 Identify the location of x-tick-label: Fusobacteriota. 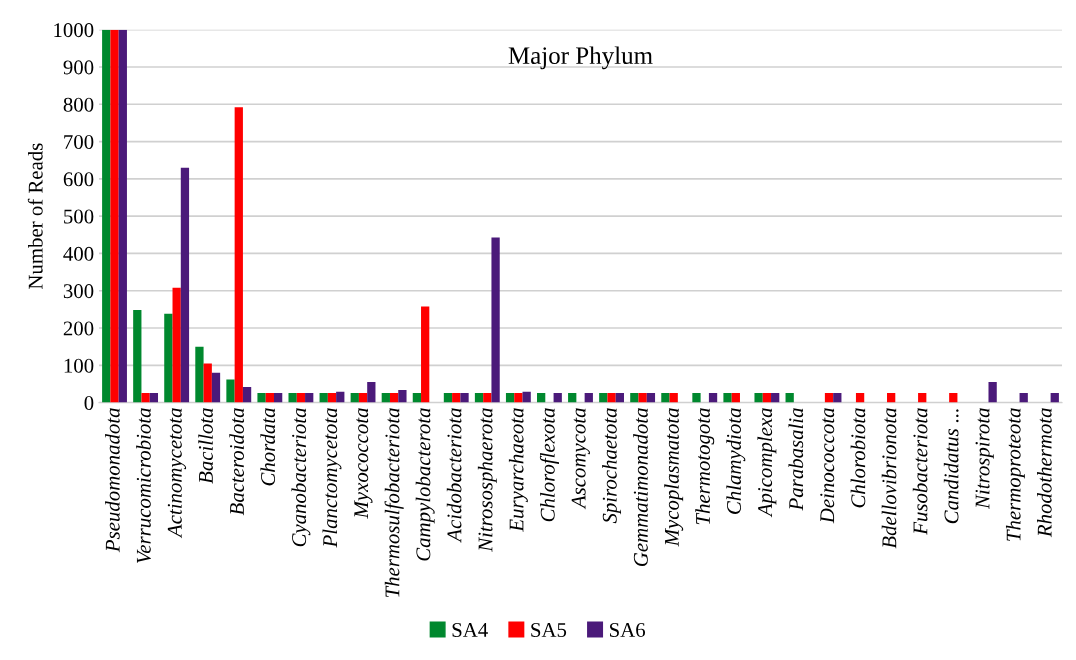
(920, 471).